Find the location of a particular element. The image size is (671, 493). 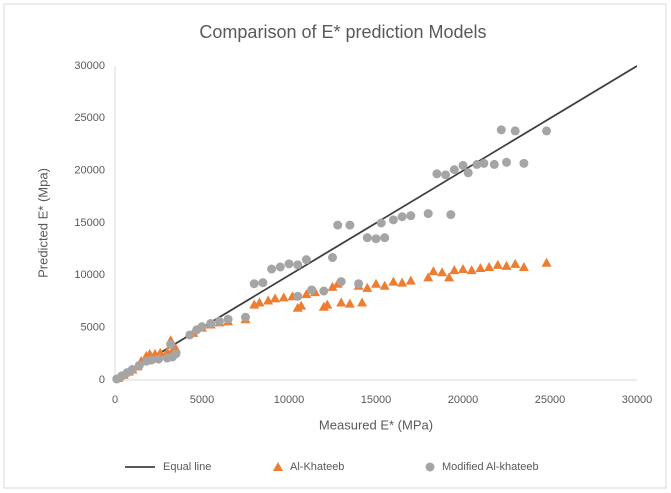

y-tick-label: 25000 is located at coordinates (89, 118).